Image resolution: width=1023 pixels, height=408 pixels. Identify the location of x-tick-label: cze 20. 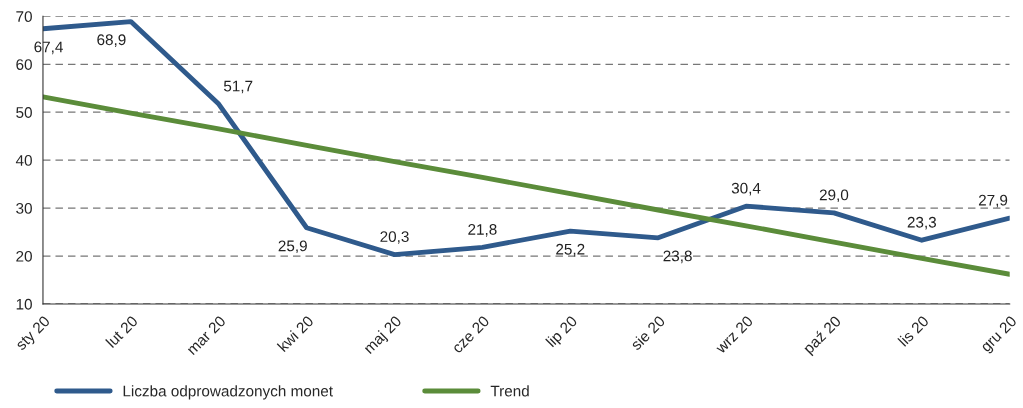
(470, 334).